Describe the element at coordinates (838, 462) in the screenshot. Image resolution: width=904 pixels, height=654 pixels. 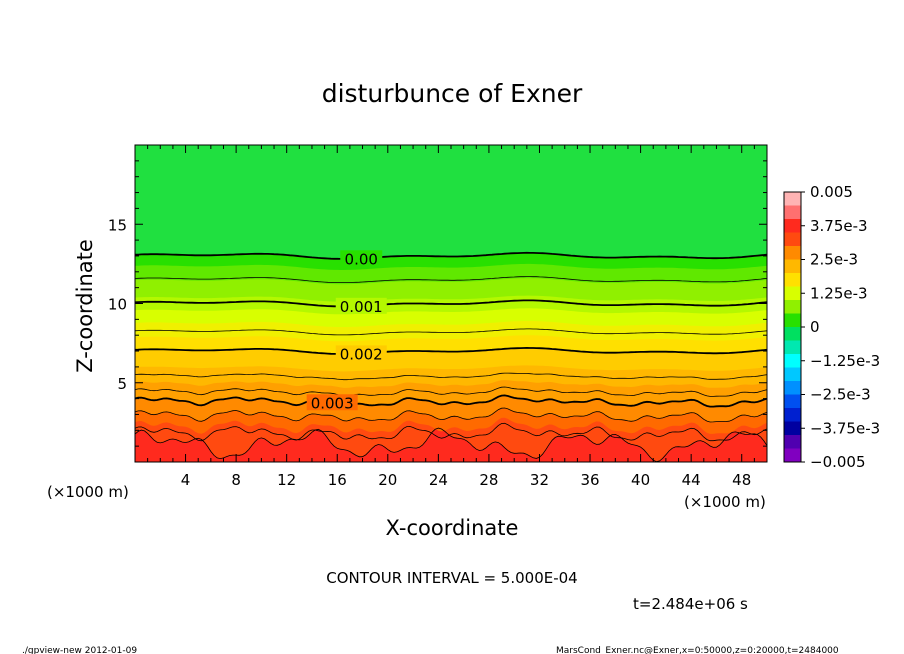
I see `colorbar-tick-label: −0.005` at that location.